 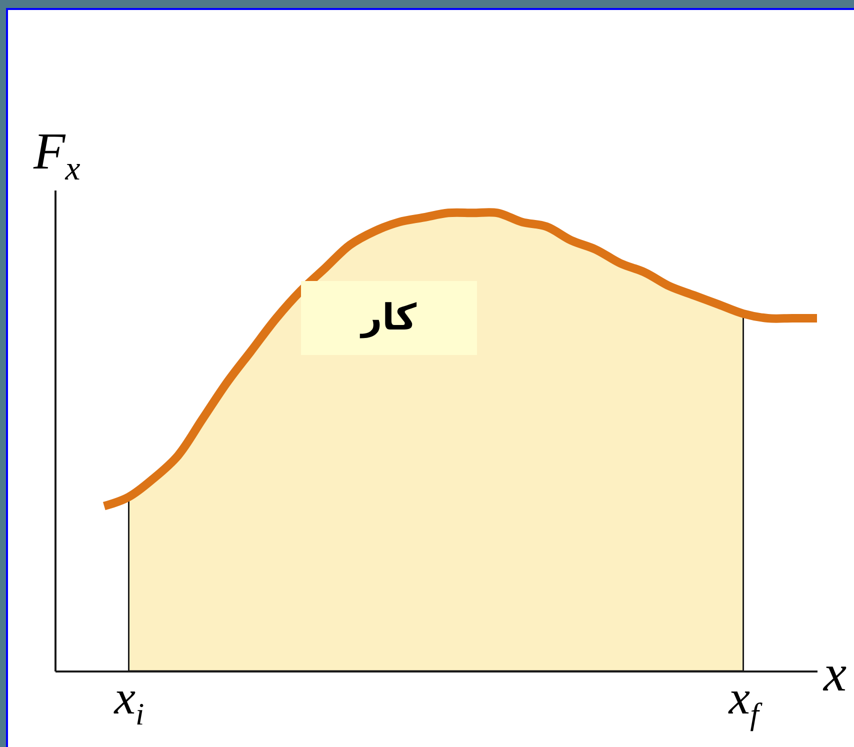 What do you see at coordinates (834, 674) in the screenshot?
I see `x-axis-title: x` at bounding box center [834, 674].